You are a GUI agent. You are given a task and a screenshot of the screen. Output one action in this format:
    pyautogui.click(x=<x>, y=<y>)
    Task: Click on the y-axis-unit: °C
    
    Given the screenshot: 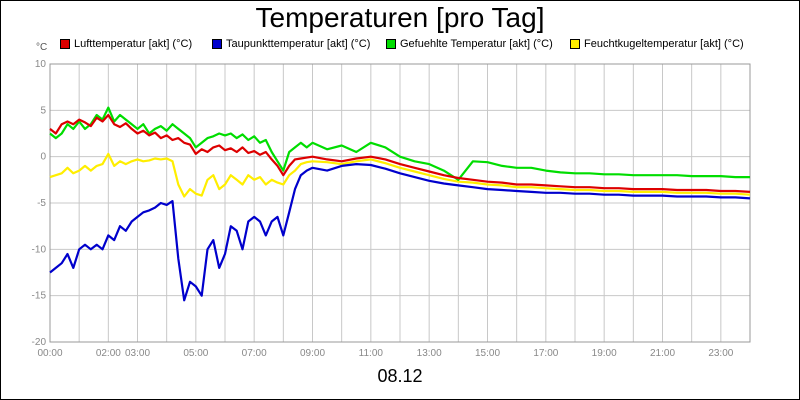 What is the action you would take?
    pyautogui.click(x=42, y=47)
    